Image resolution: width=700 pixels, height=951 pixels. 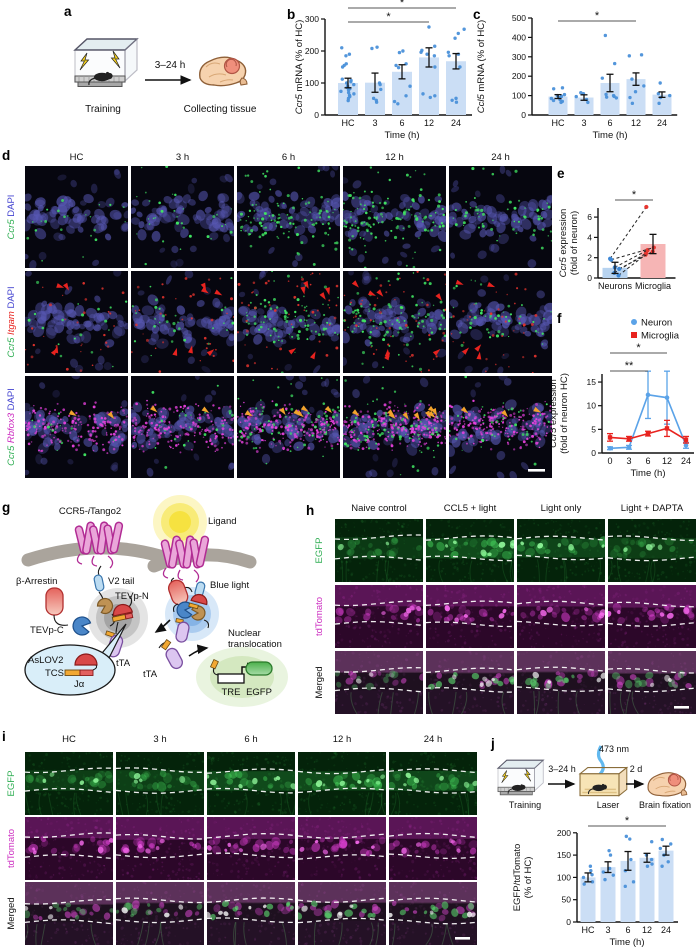 I want to click on j-training-label: Training, so click(x=525, y=805).